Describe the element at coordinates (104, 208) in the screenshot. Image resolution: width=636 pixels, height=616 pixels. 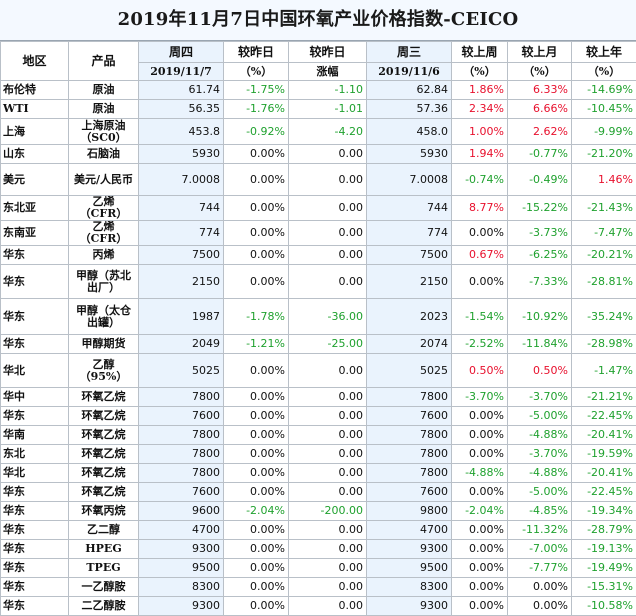
I see `product-cell: 乙烯（CFR）` at that location.